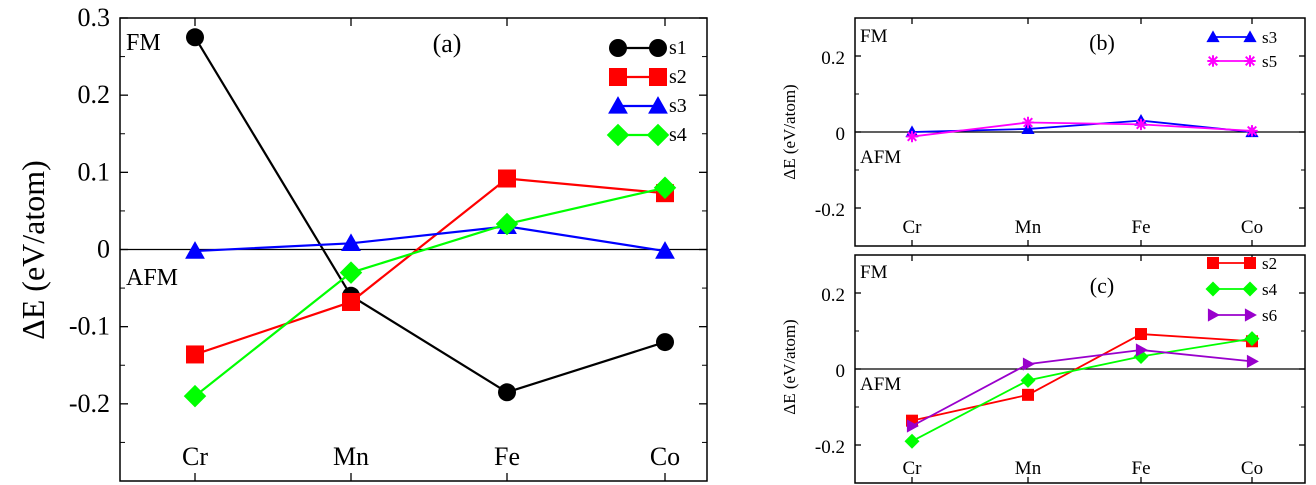 The image size is (1316, 485). I want to click on legend-entry: s5, so click(1242, 61).